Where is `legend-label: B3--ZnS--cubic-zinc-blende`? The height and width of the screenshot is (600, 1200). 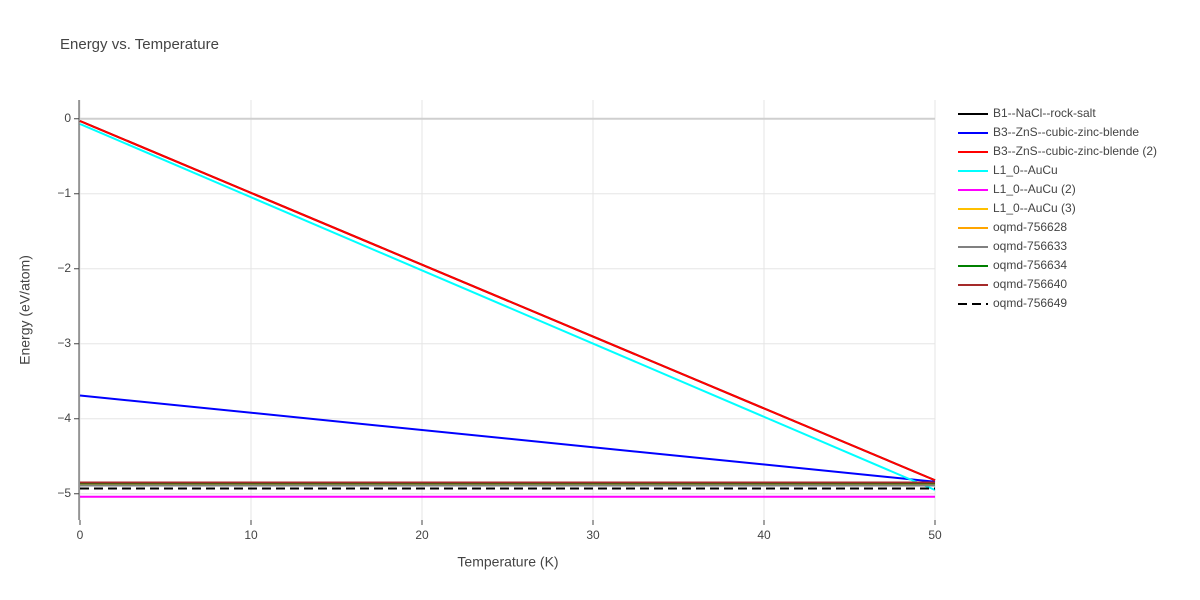
legend-label: B3--ZnS--cubic-zinc-blende is located at coordinates (1066, 132).